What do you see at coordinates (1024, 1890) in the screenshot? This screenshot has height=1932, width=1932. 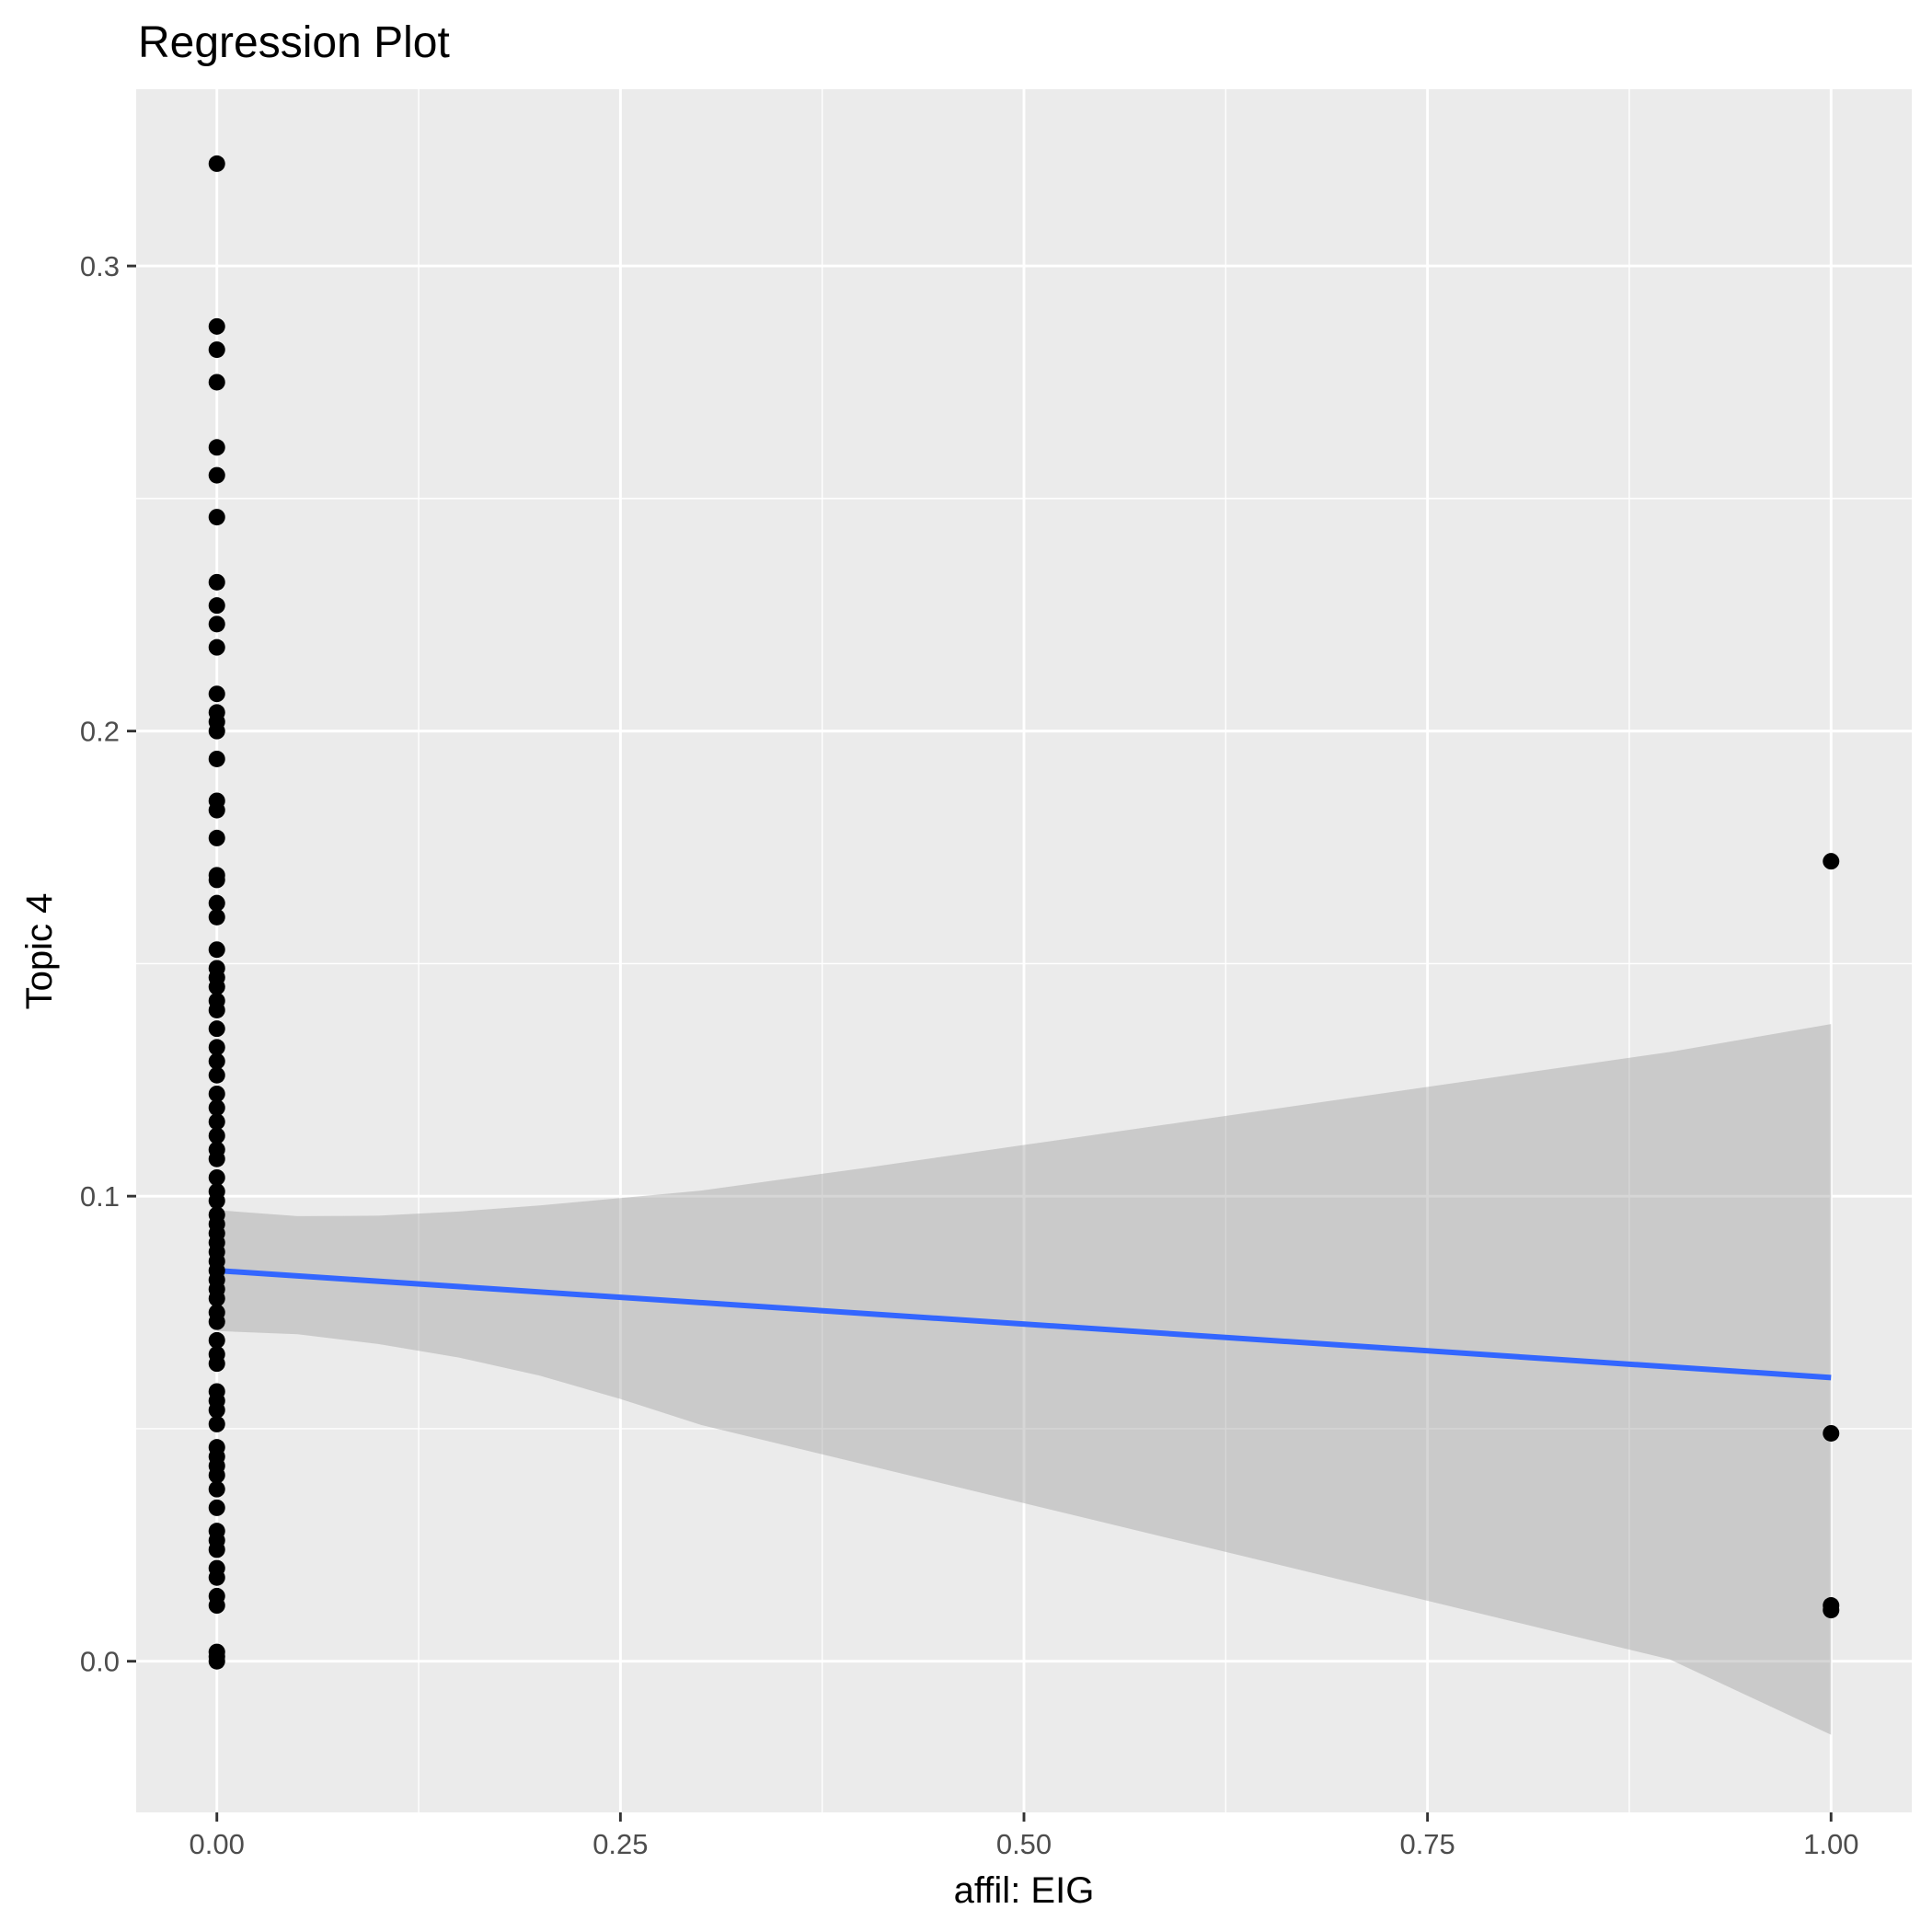 I see `x-axis-title: affil: EIG` at bounding box center [1024, 1890].